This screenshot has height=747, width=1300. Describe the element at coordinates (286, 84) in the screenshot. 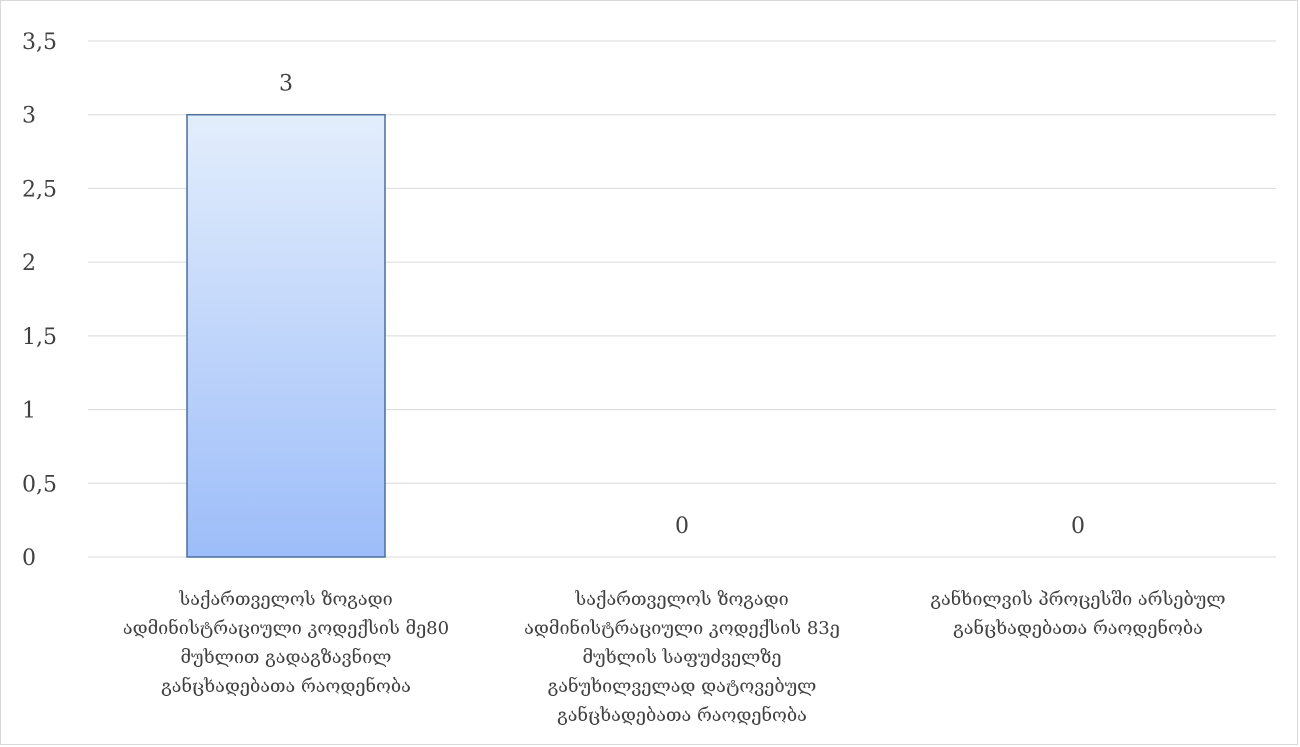

I see `data-label: 3` at that location.